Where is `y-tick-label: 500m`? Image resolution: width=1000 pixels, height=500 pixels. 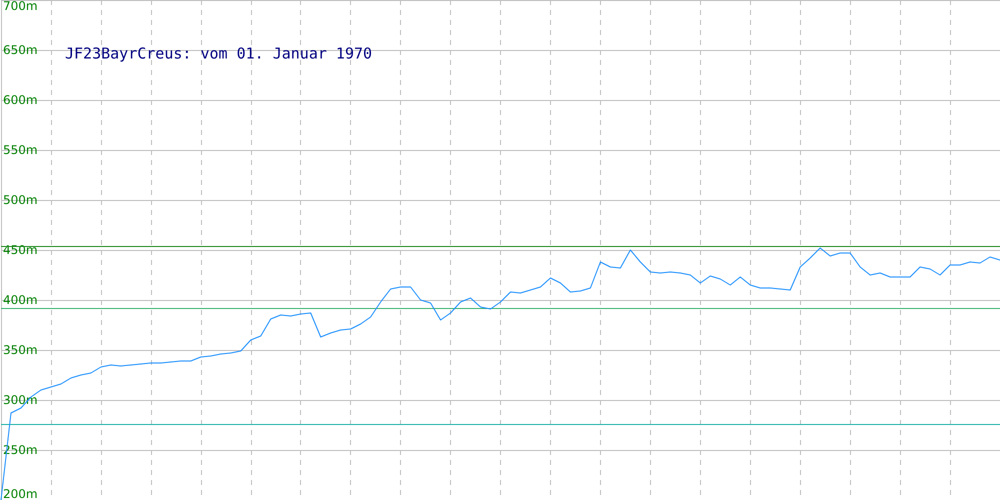
y-tick-label: 500m is located at coordinates (20, 200).